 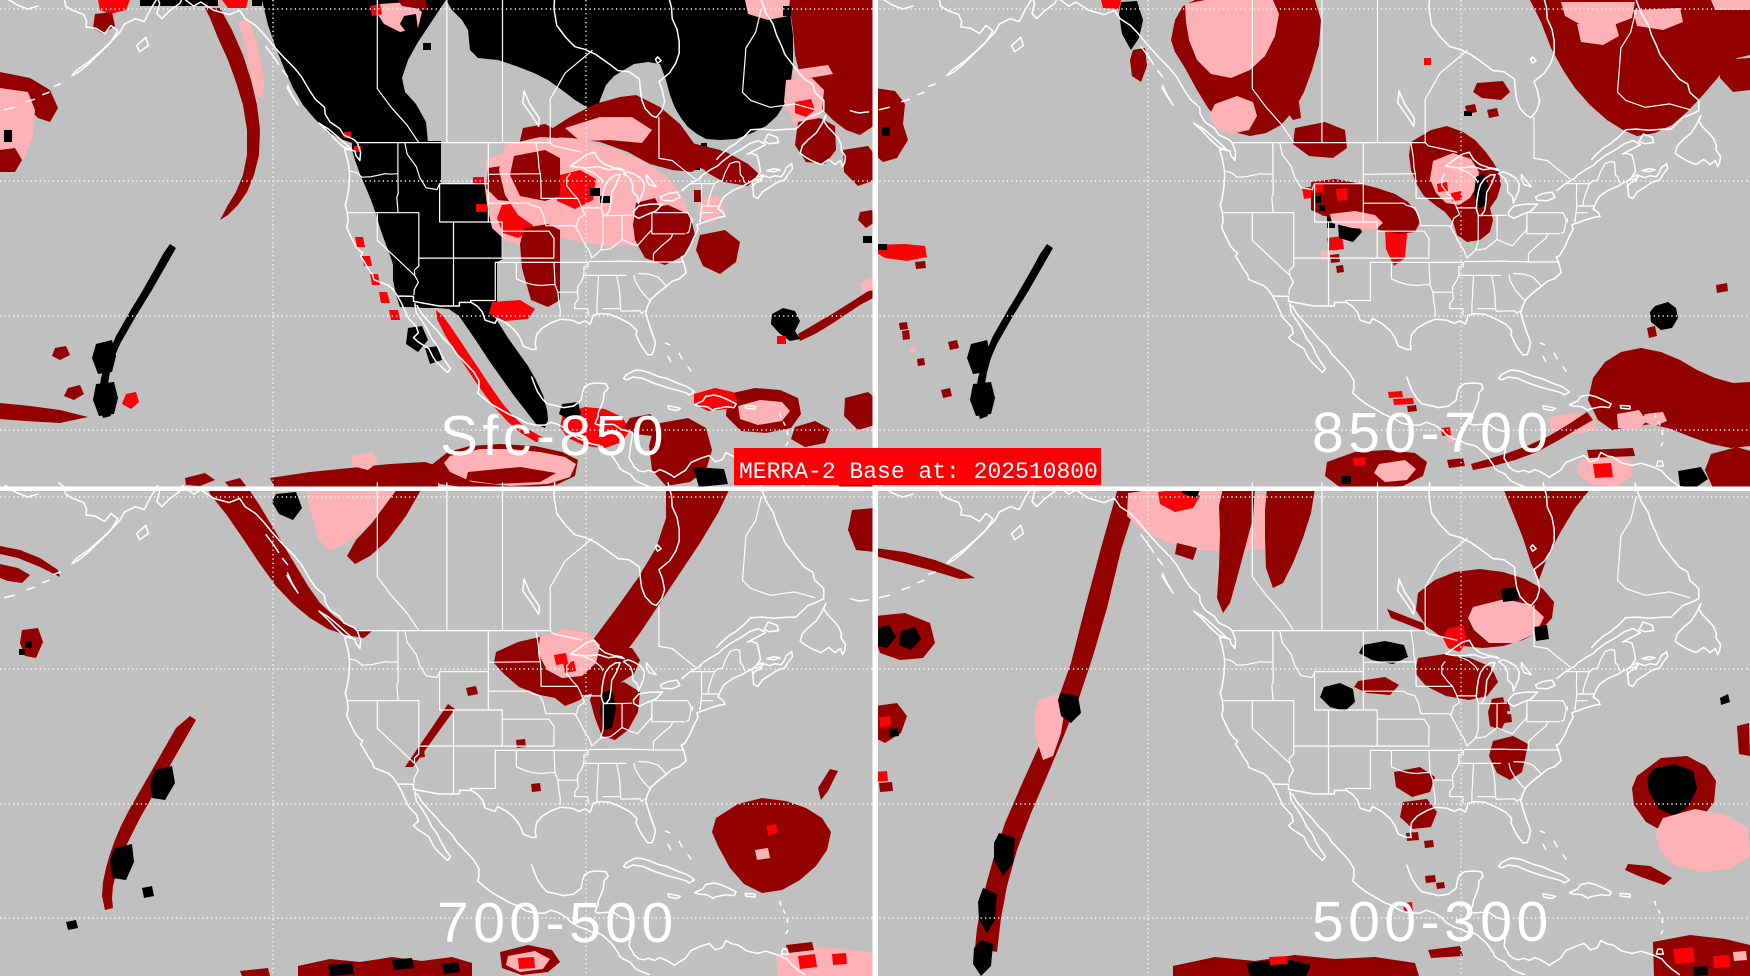 What do you see at coordinates (918, 472) in the screenshot?
I see `svg-text: MERRA-2 Base at: 202510800` at bounding box center [918, 472].